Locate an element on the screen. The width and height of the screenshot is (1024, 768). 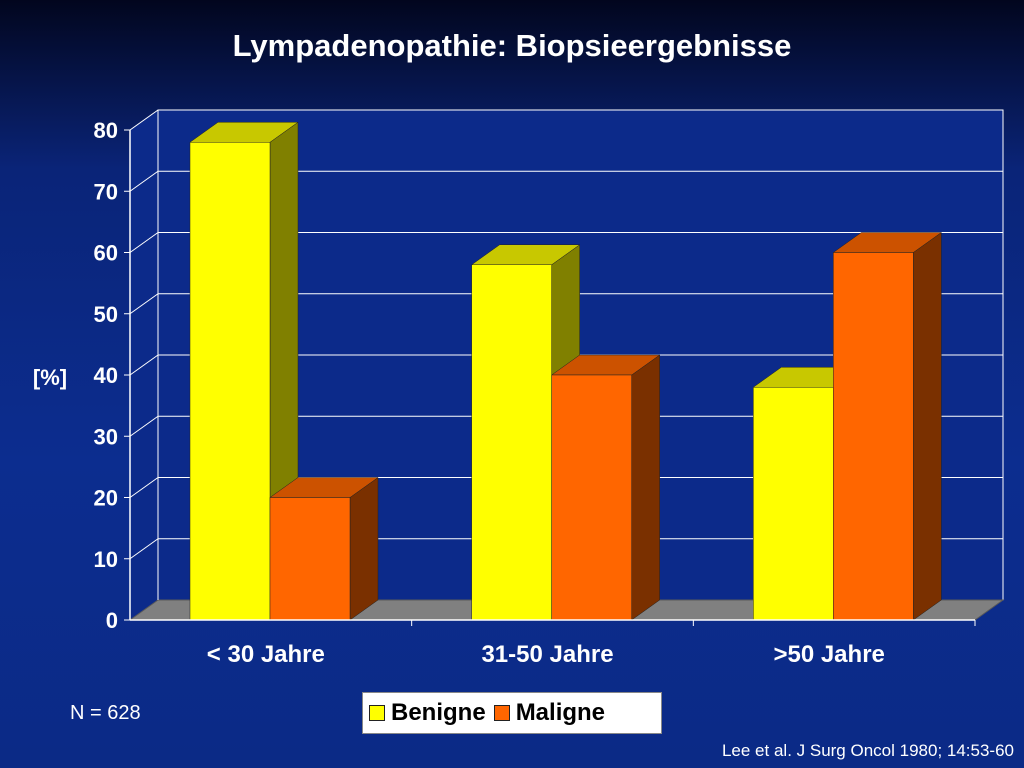
legend-item-maligne: Maligne is located at coordinates (549, 713).